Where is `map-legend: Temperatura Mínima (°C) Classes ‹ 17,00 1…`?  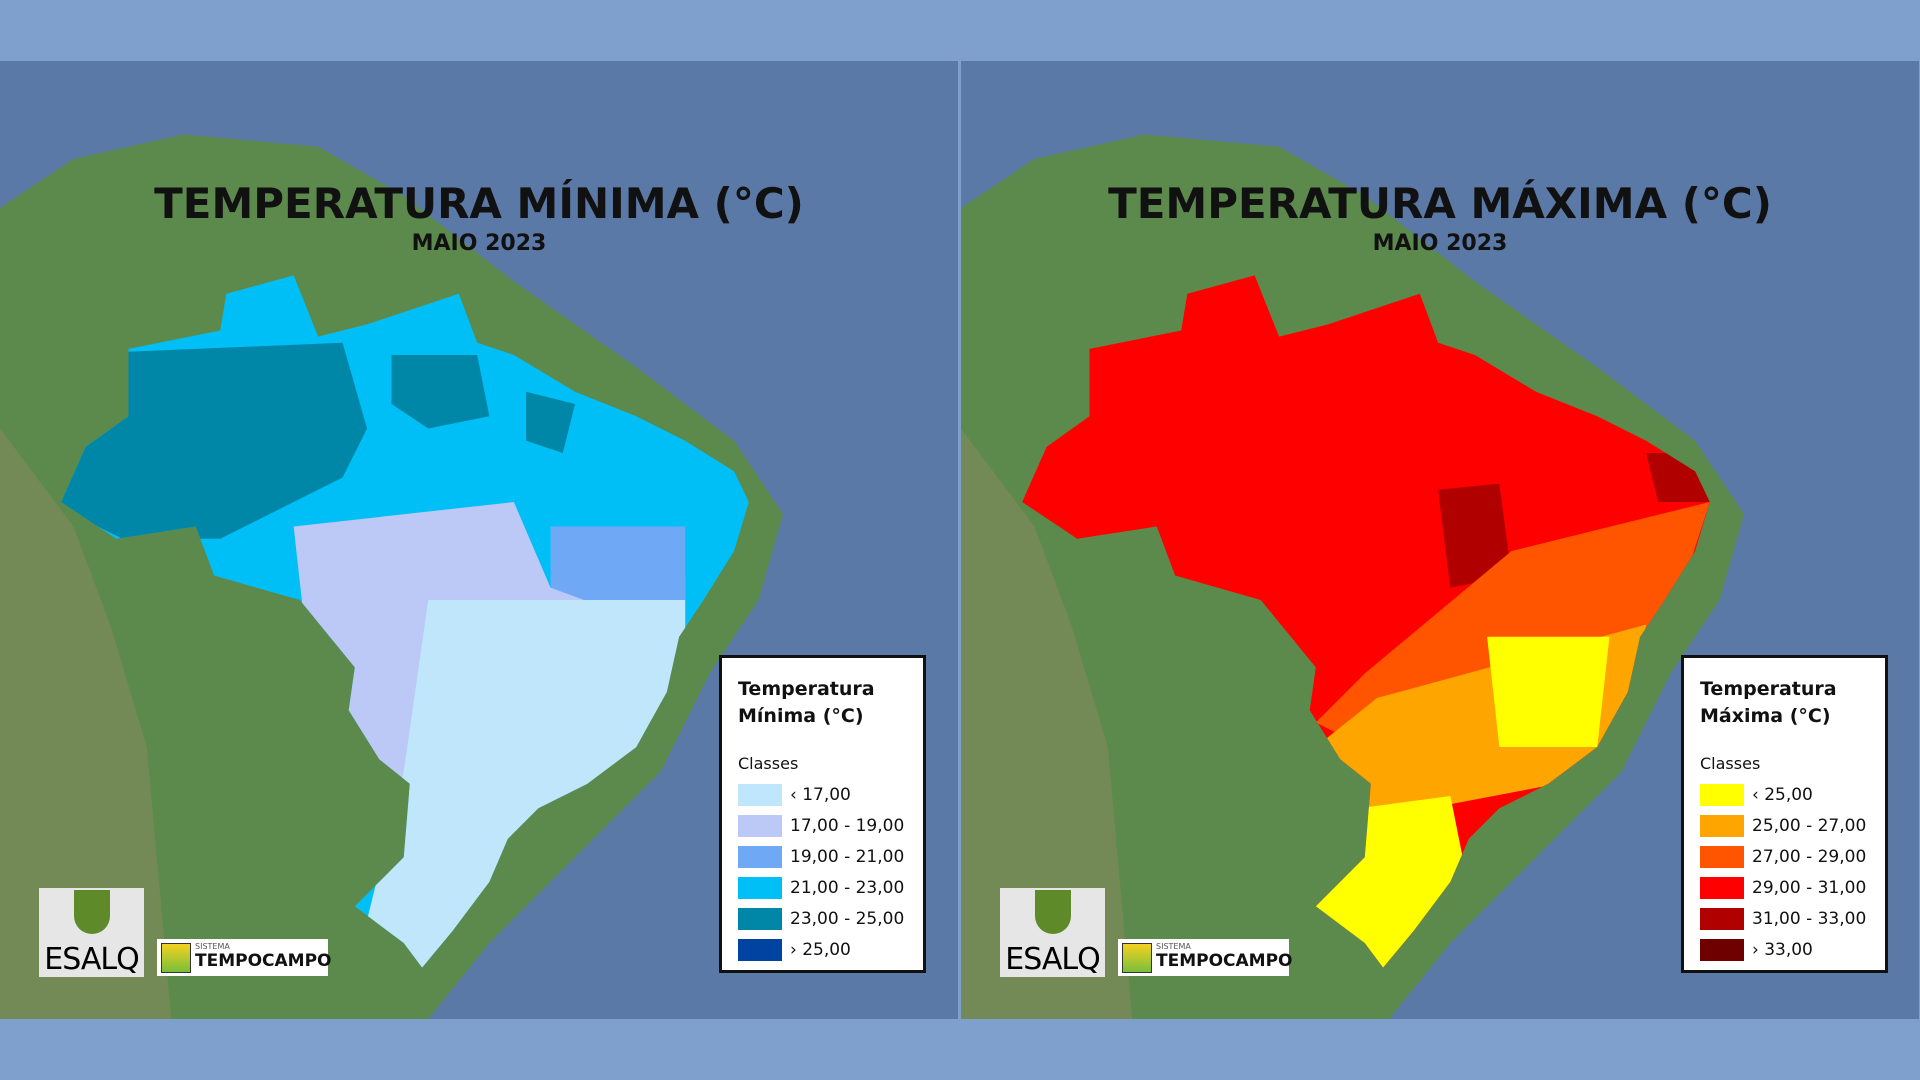
map-legend: Temperatura Mínima (°C) Classes ‹ 17,00 1… is located at coordinates (822, 814).